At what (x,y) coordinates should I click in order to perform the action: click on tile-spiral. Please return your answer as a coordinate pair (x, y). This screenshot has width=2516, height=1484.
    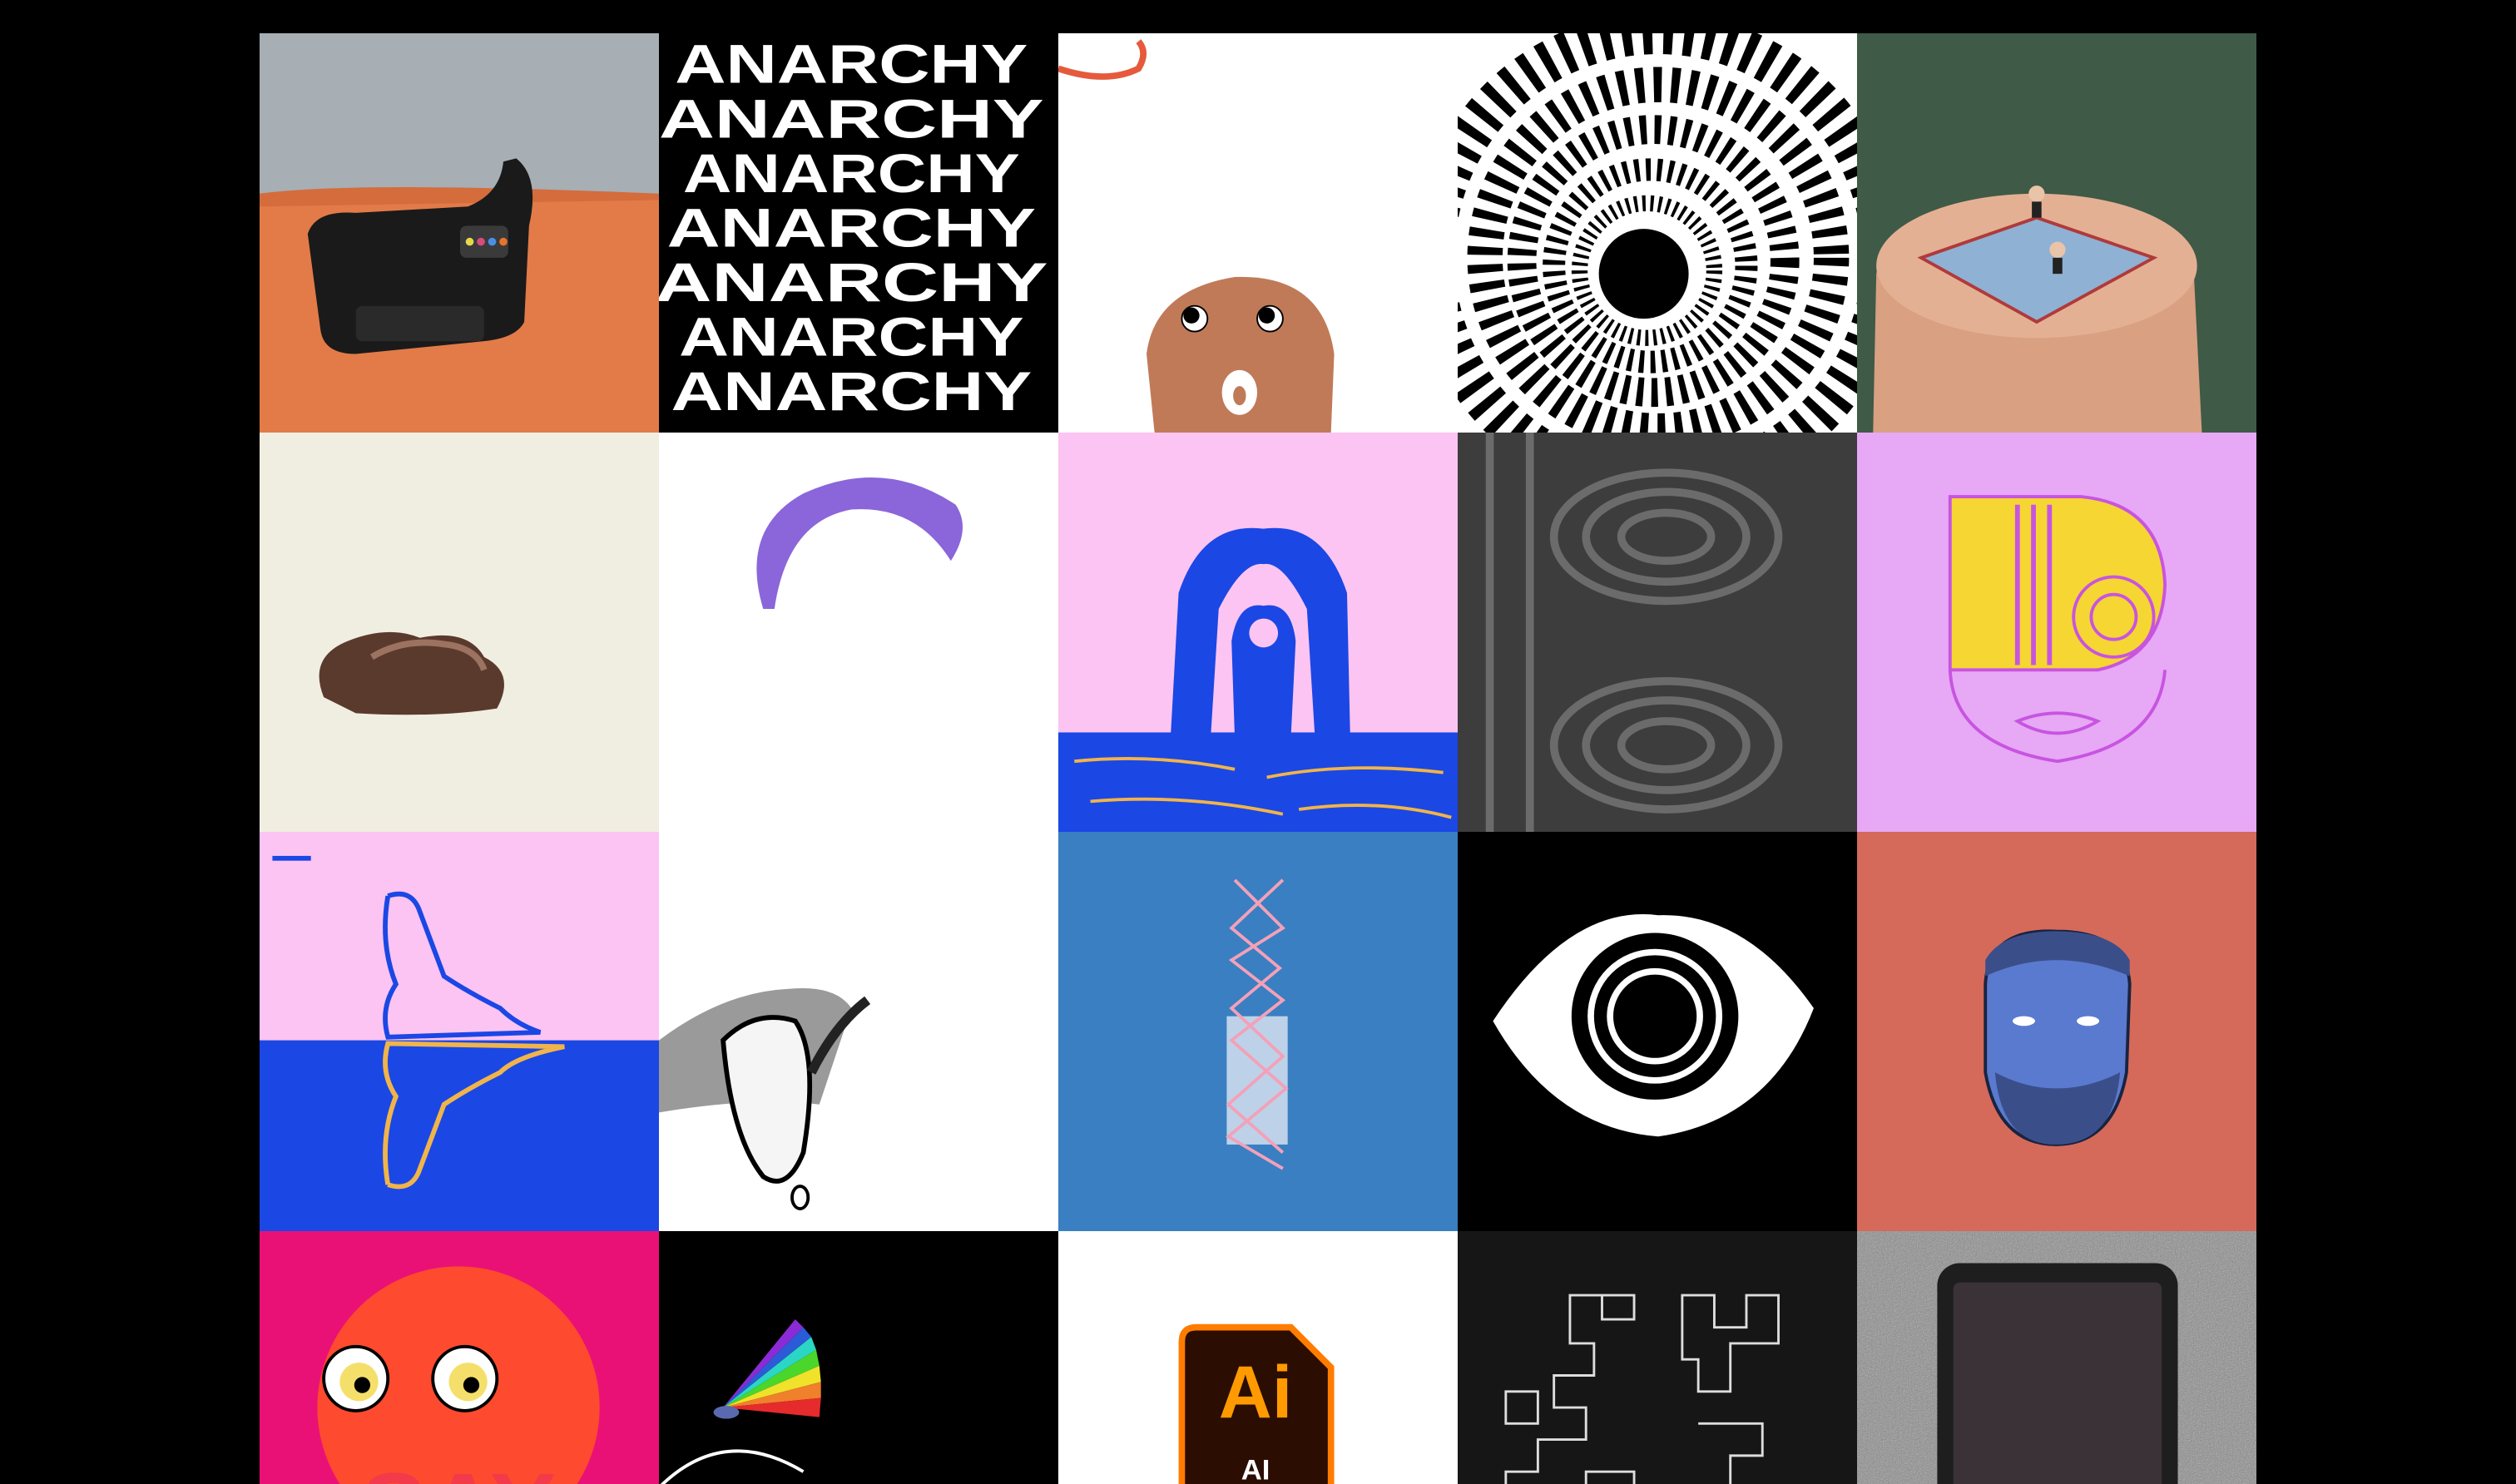
    Looking at the image, I should click on (1657, 233).